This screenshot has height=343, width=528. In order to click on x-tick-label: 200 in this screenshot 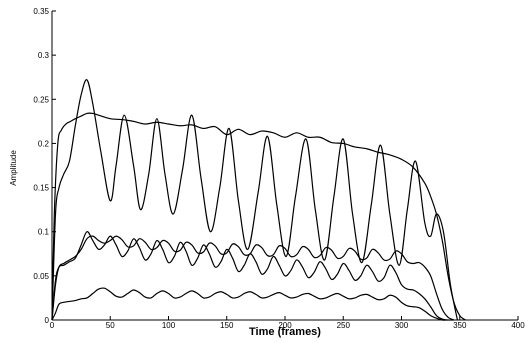, I will do `click(285, 325)`.